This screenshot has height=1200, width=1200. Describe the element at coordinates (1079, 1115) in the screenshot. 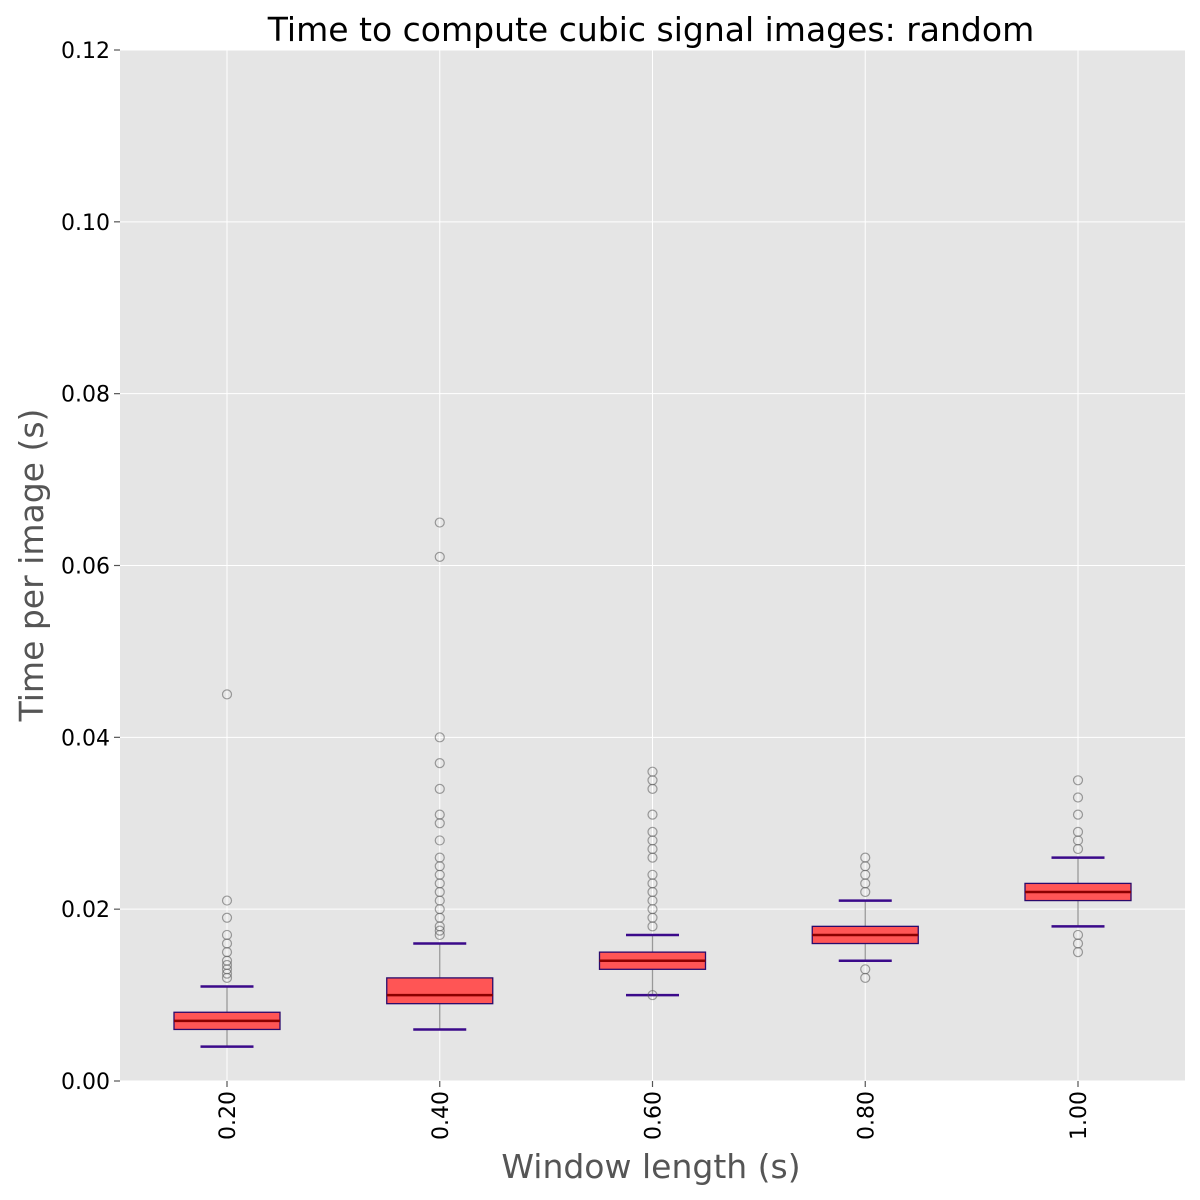

I see `x-tick-label: 1.00` at that location.